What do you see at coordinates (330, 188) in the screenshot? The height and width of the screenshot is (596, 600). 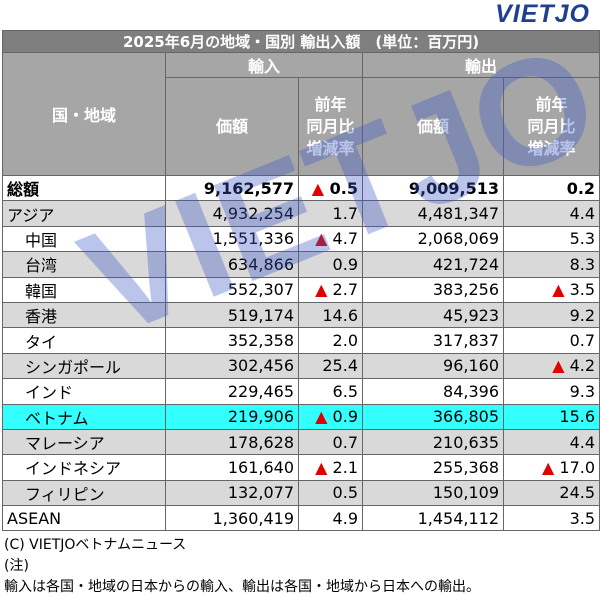 I see `import-change: ▲ 0.5` at bounding box center [330, 188].